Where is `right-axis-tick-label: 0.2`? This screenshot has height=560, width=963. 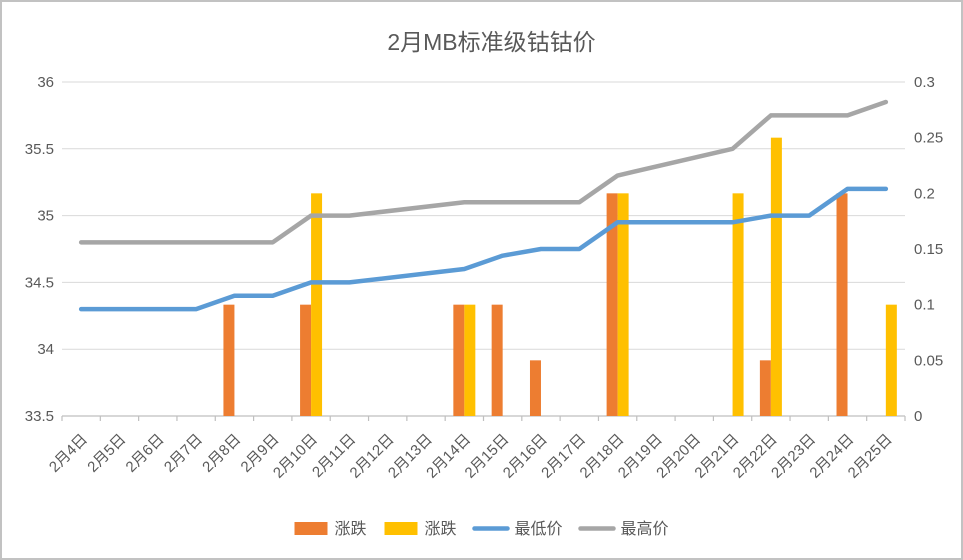
right-axis-tick-label: 0.2 is located at coordinates (924, 193).